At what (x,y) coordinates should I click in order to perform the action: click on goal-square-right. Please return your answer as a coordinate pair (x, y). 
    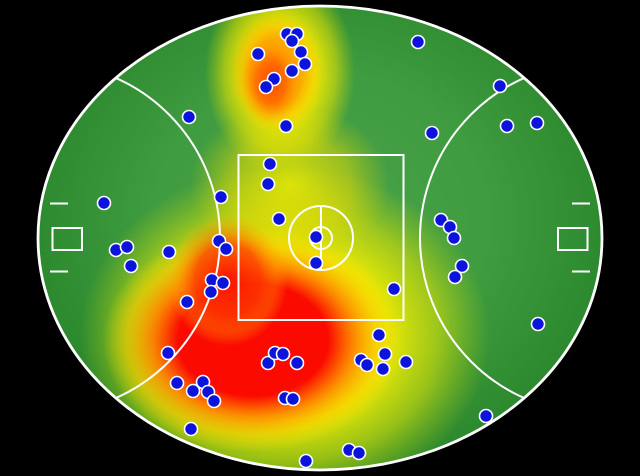
    Looking at the image, I should click on (573, 239).